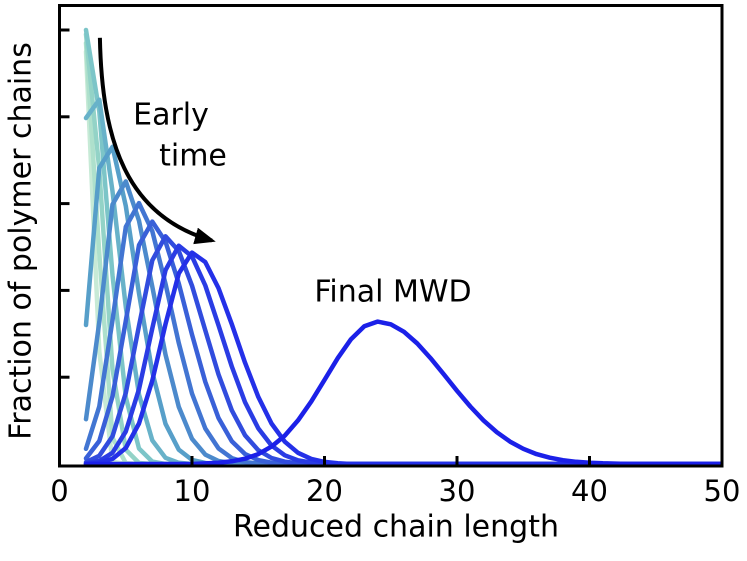  I want to click on annotation-early-time-line2: time, so click(193, 156).